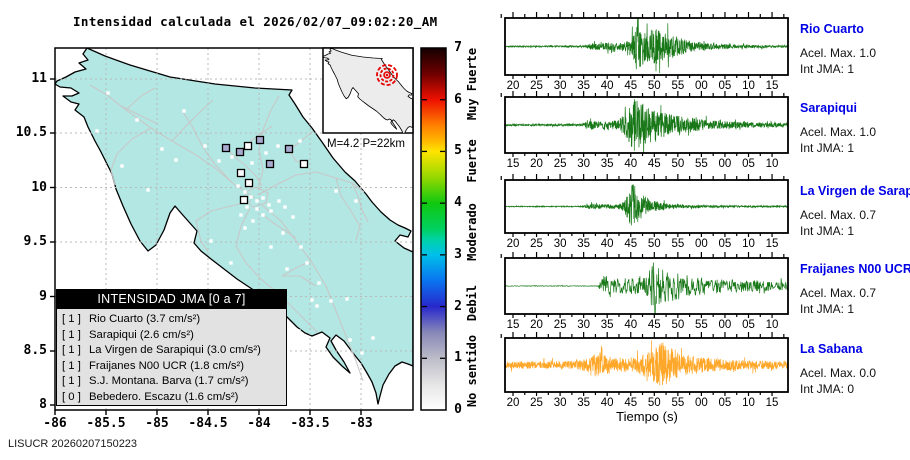 This screenshot has width=910, height=460. I want to click on station-name: Fraijanes N00 UCR, so click(855, 269).